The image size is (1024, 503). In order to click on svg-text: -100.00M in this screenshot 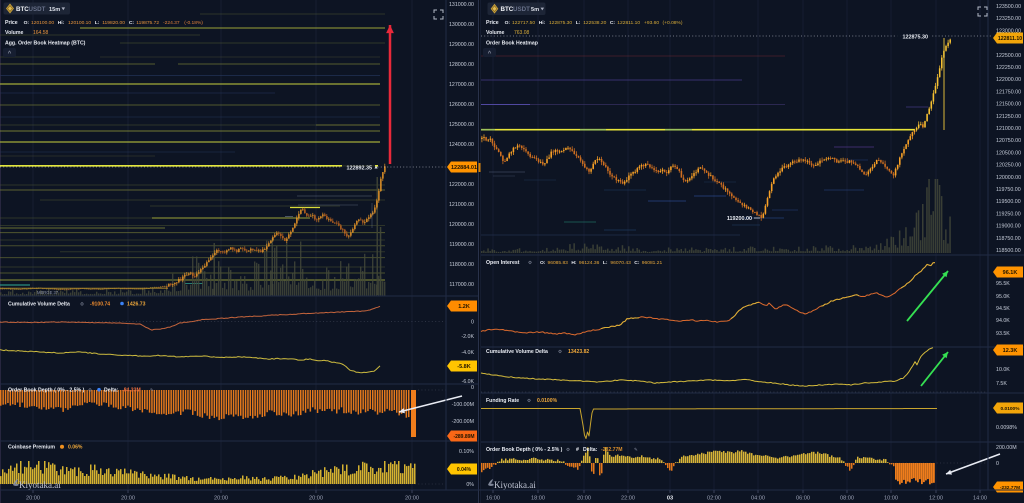, I will do `click(463, 405)`.